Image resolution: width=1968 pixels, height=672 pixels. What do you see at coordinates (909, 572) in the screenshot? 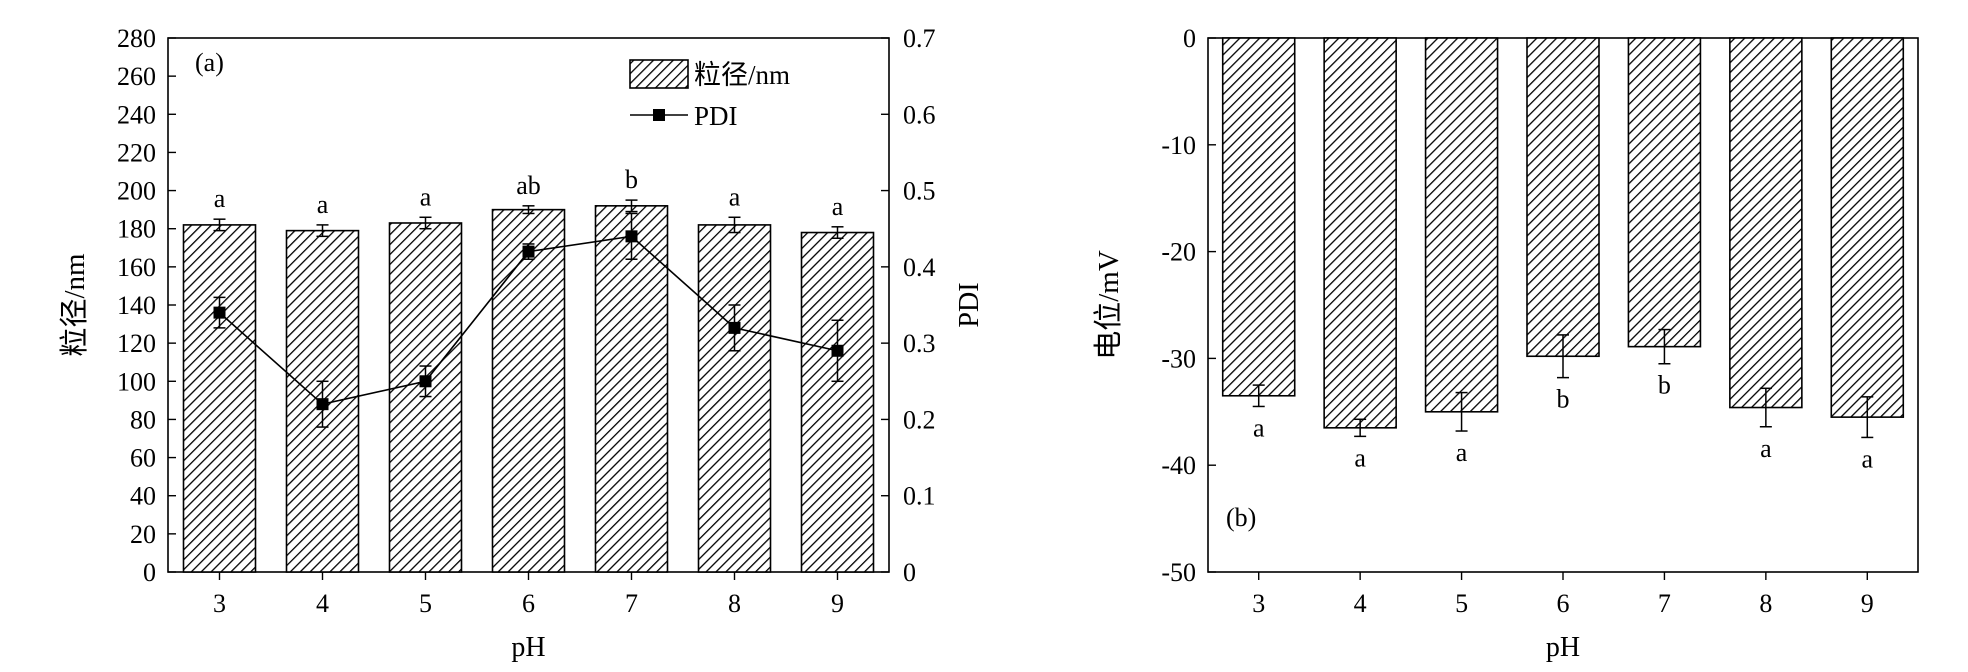
I see `y2-tick-label: 0` at bounding box center [909, 572].